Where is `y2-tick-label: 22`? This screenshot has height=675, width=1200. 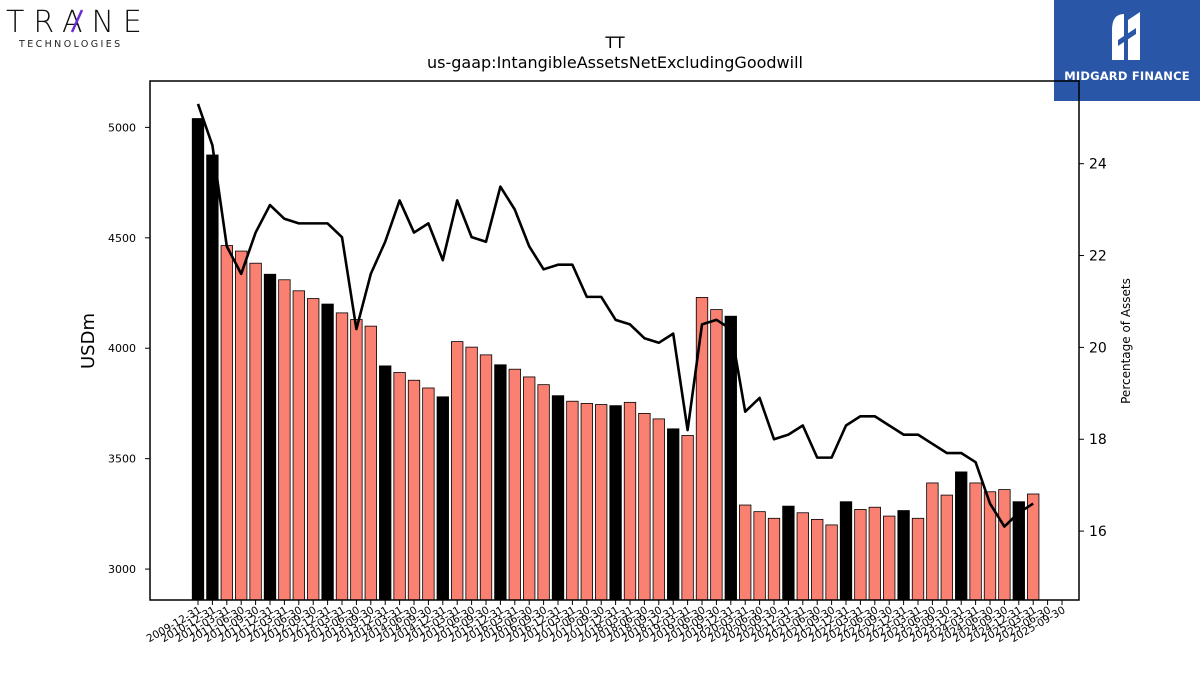 y2-tick-label: 22 is located at coordinates (1098, 257).